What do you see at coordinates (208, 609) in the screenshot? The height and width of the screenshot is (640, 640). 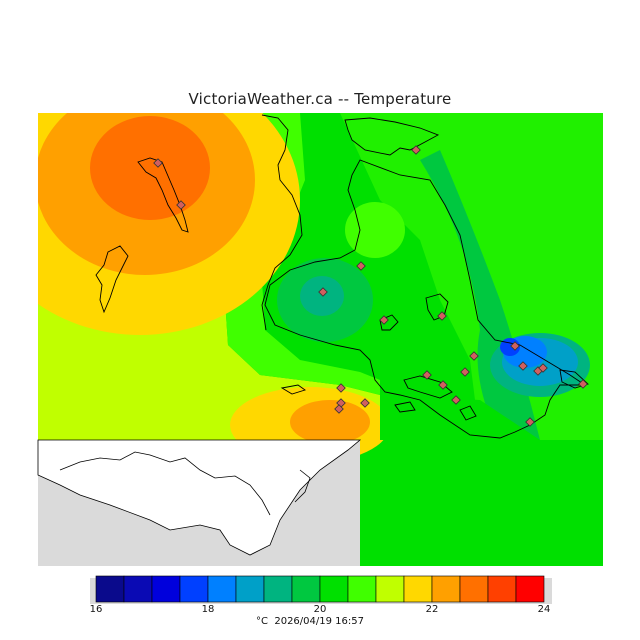 I see `legend-tick-18: 18` at bounding box center [208, 609].